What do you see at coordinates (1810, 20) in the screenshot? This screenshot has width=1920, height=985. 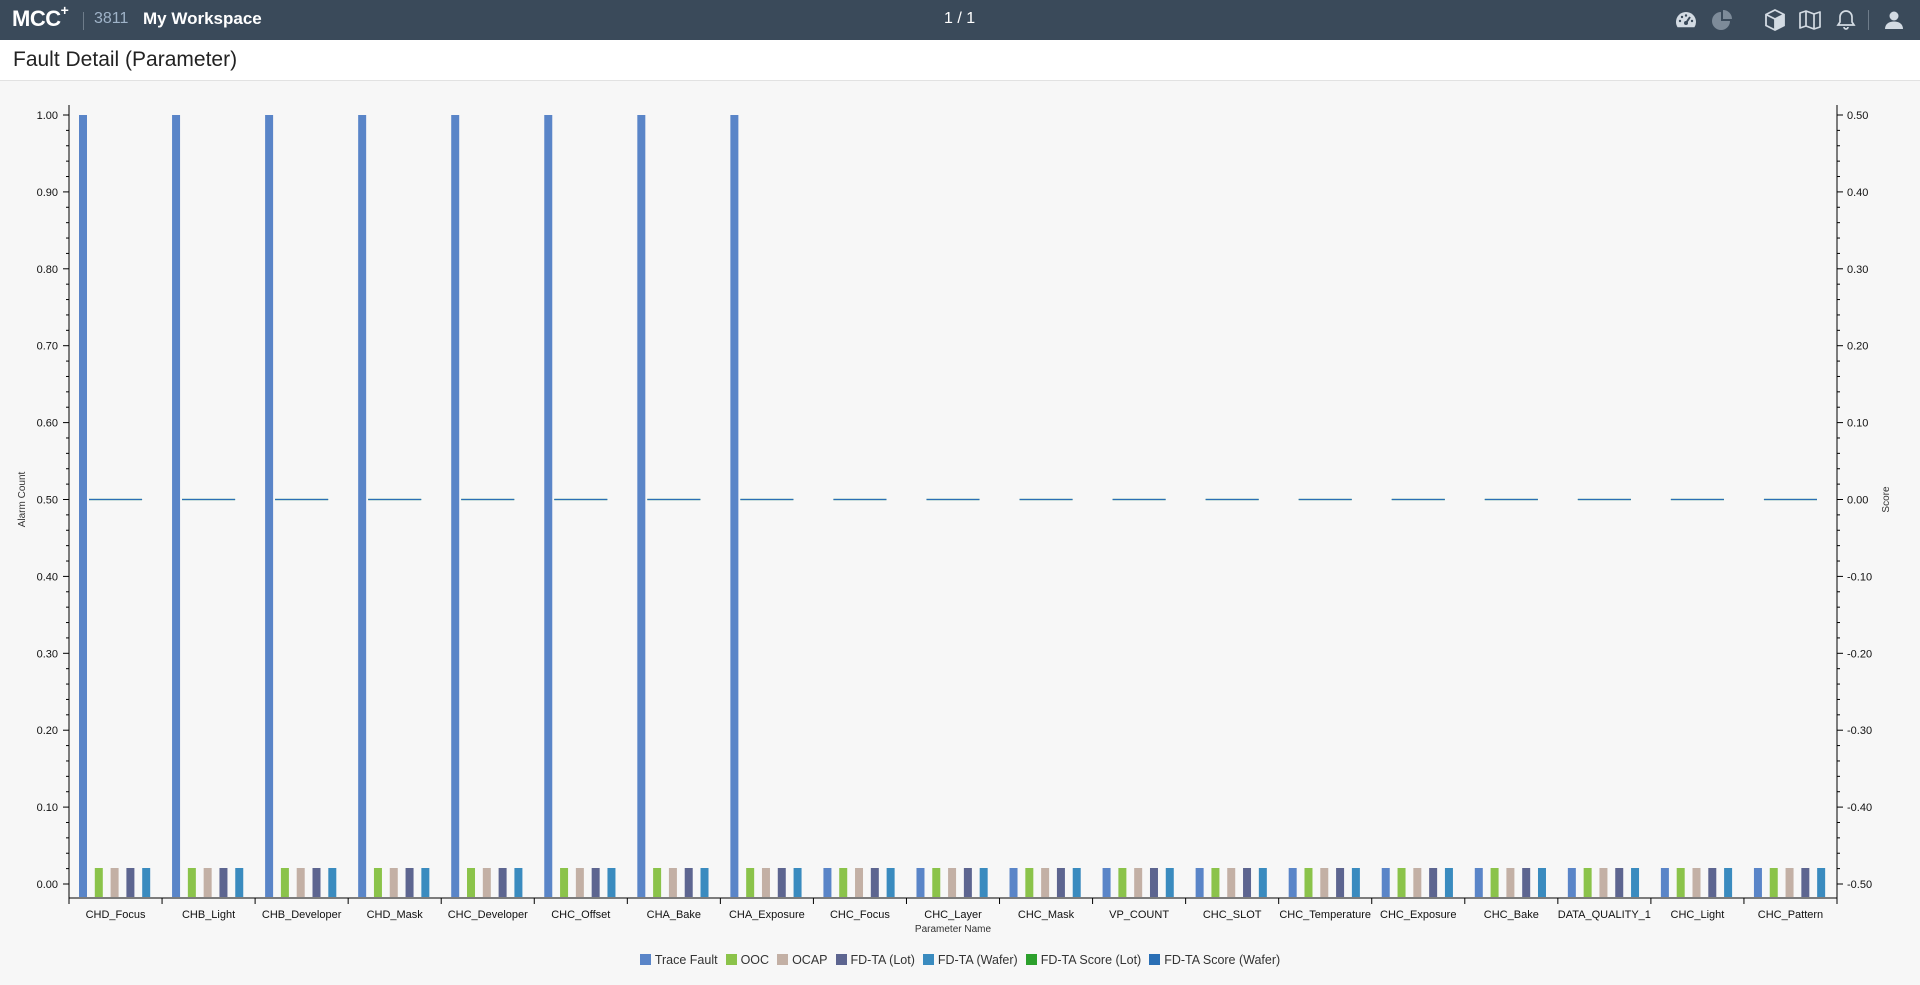 I see `map-icon` at bounding box center [1810, 20].